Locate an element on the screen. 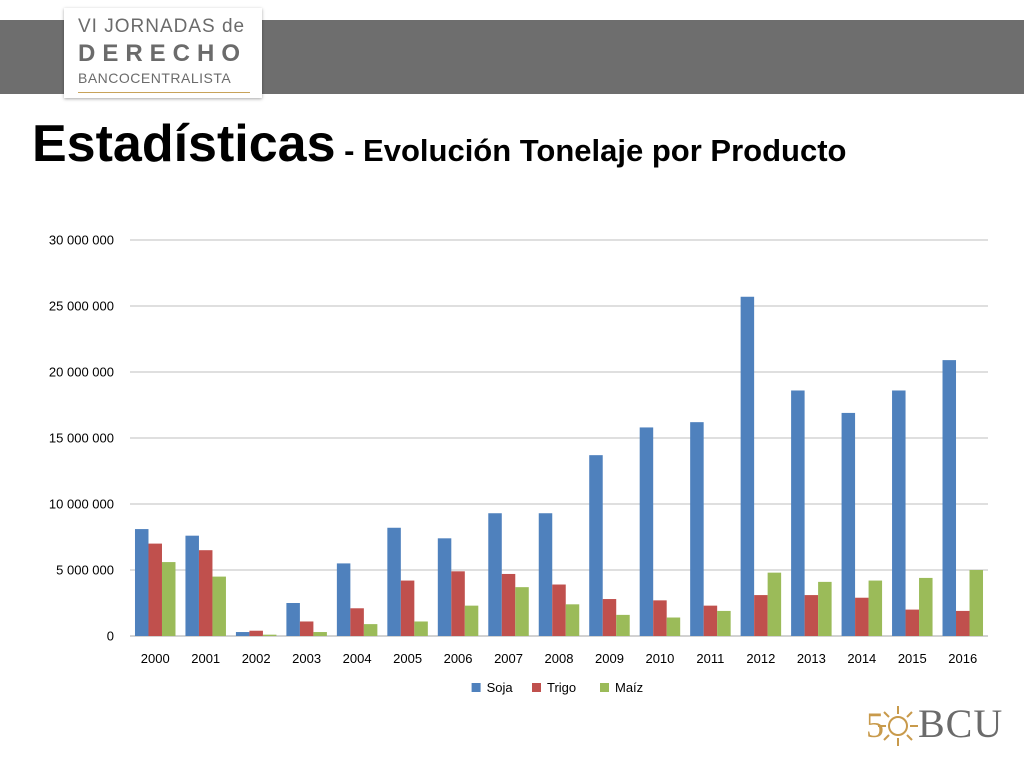 This screenshot has width=1024, height=768. slide-title-main: Estadísticas is located at coordinates (184, 144).